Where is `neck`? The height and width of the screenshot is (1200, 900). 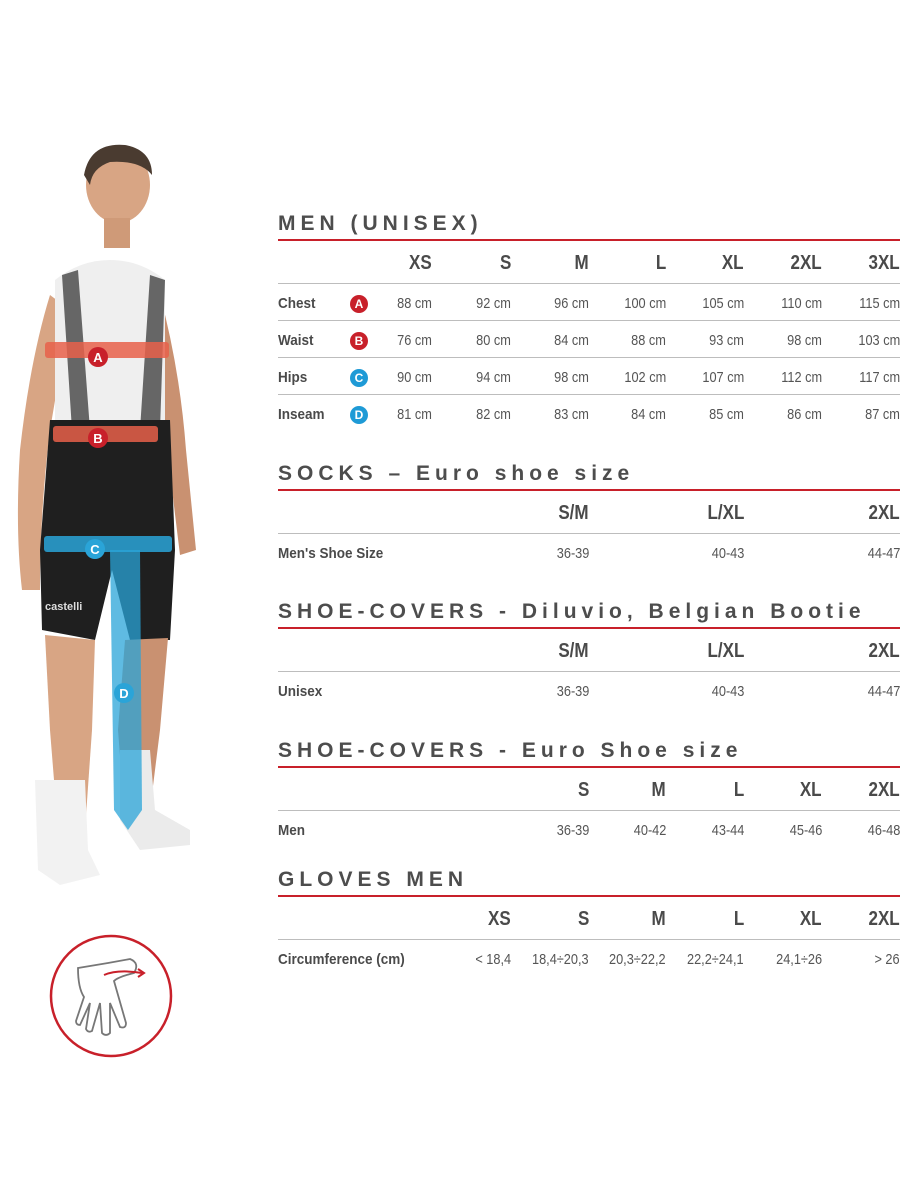
neck is located at coordinates (117, 233).